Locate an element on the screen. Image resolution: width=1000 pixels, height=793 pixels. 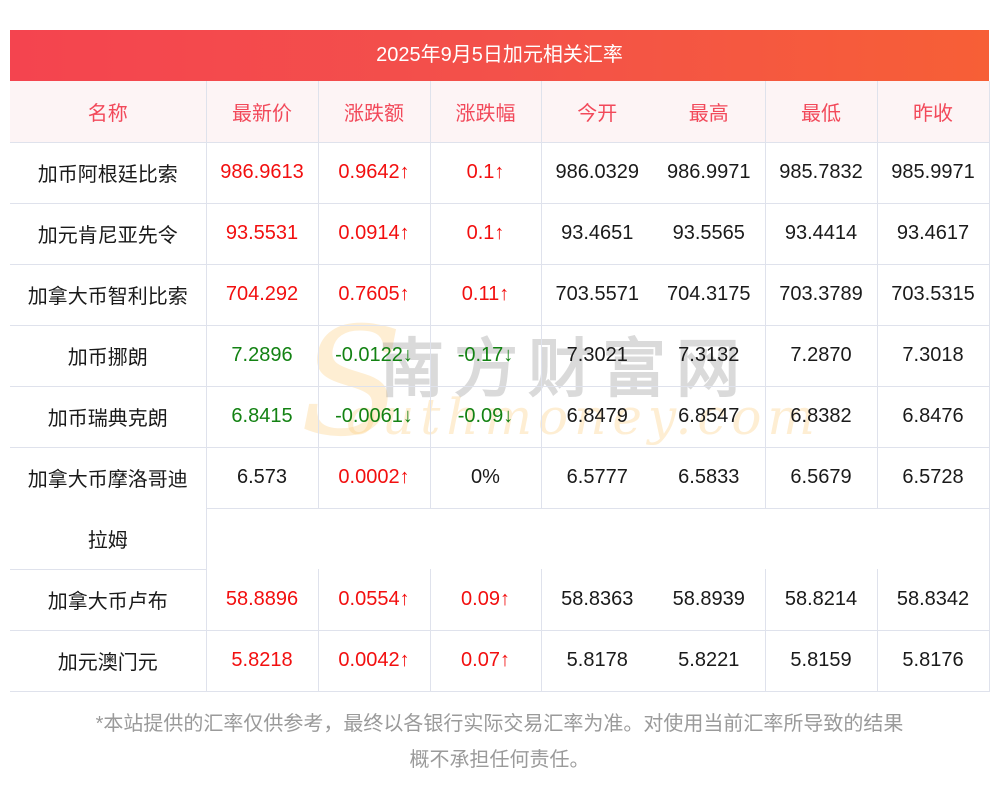
col-header-prev-close: 昨收 is located at coordinates (933, 112).